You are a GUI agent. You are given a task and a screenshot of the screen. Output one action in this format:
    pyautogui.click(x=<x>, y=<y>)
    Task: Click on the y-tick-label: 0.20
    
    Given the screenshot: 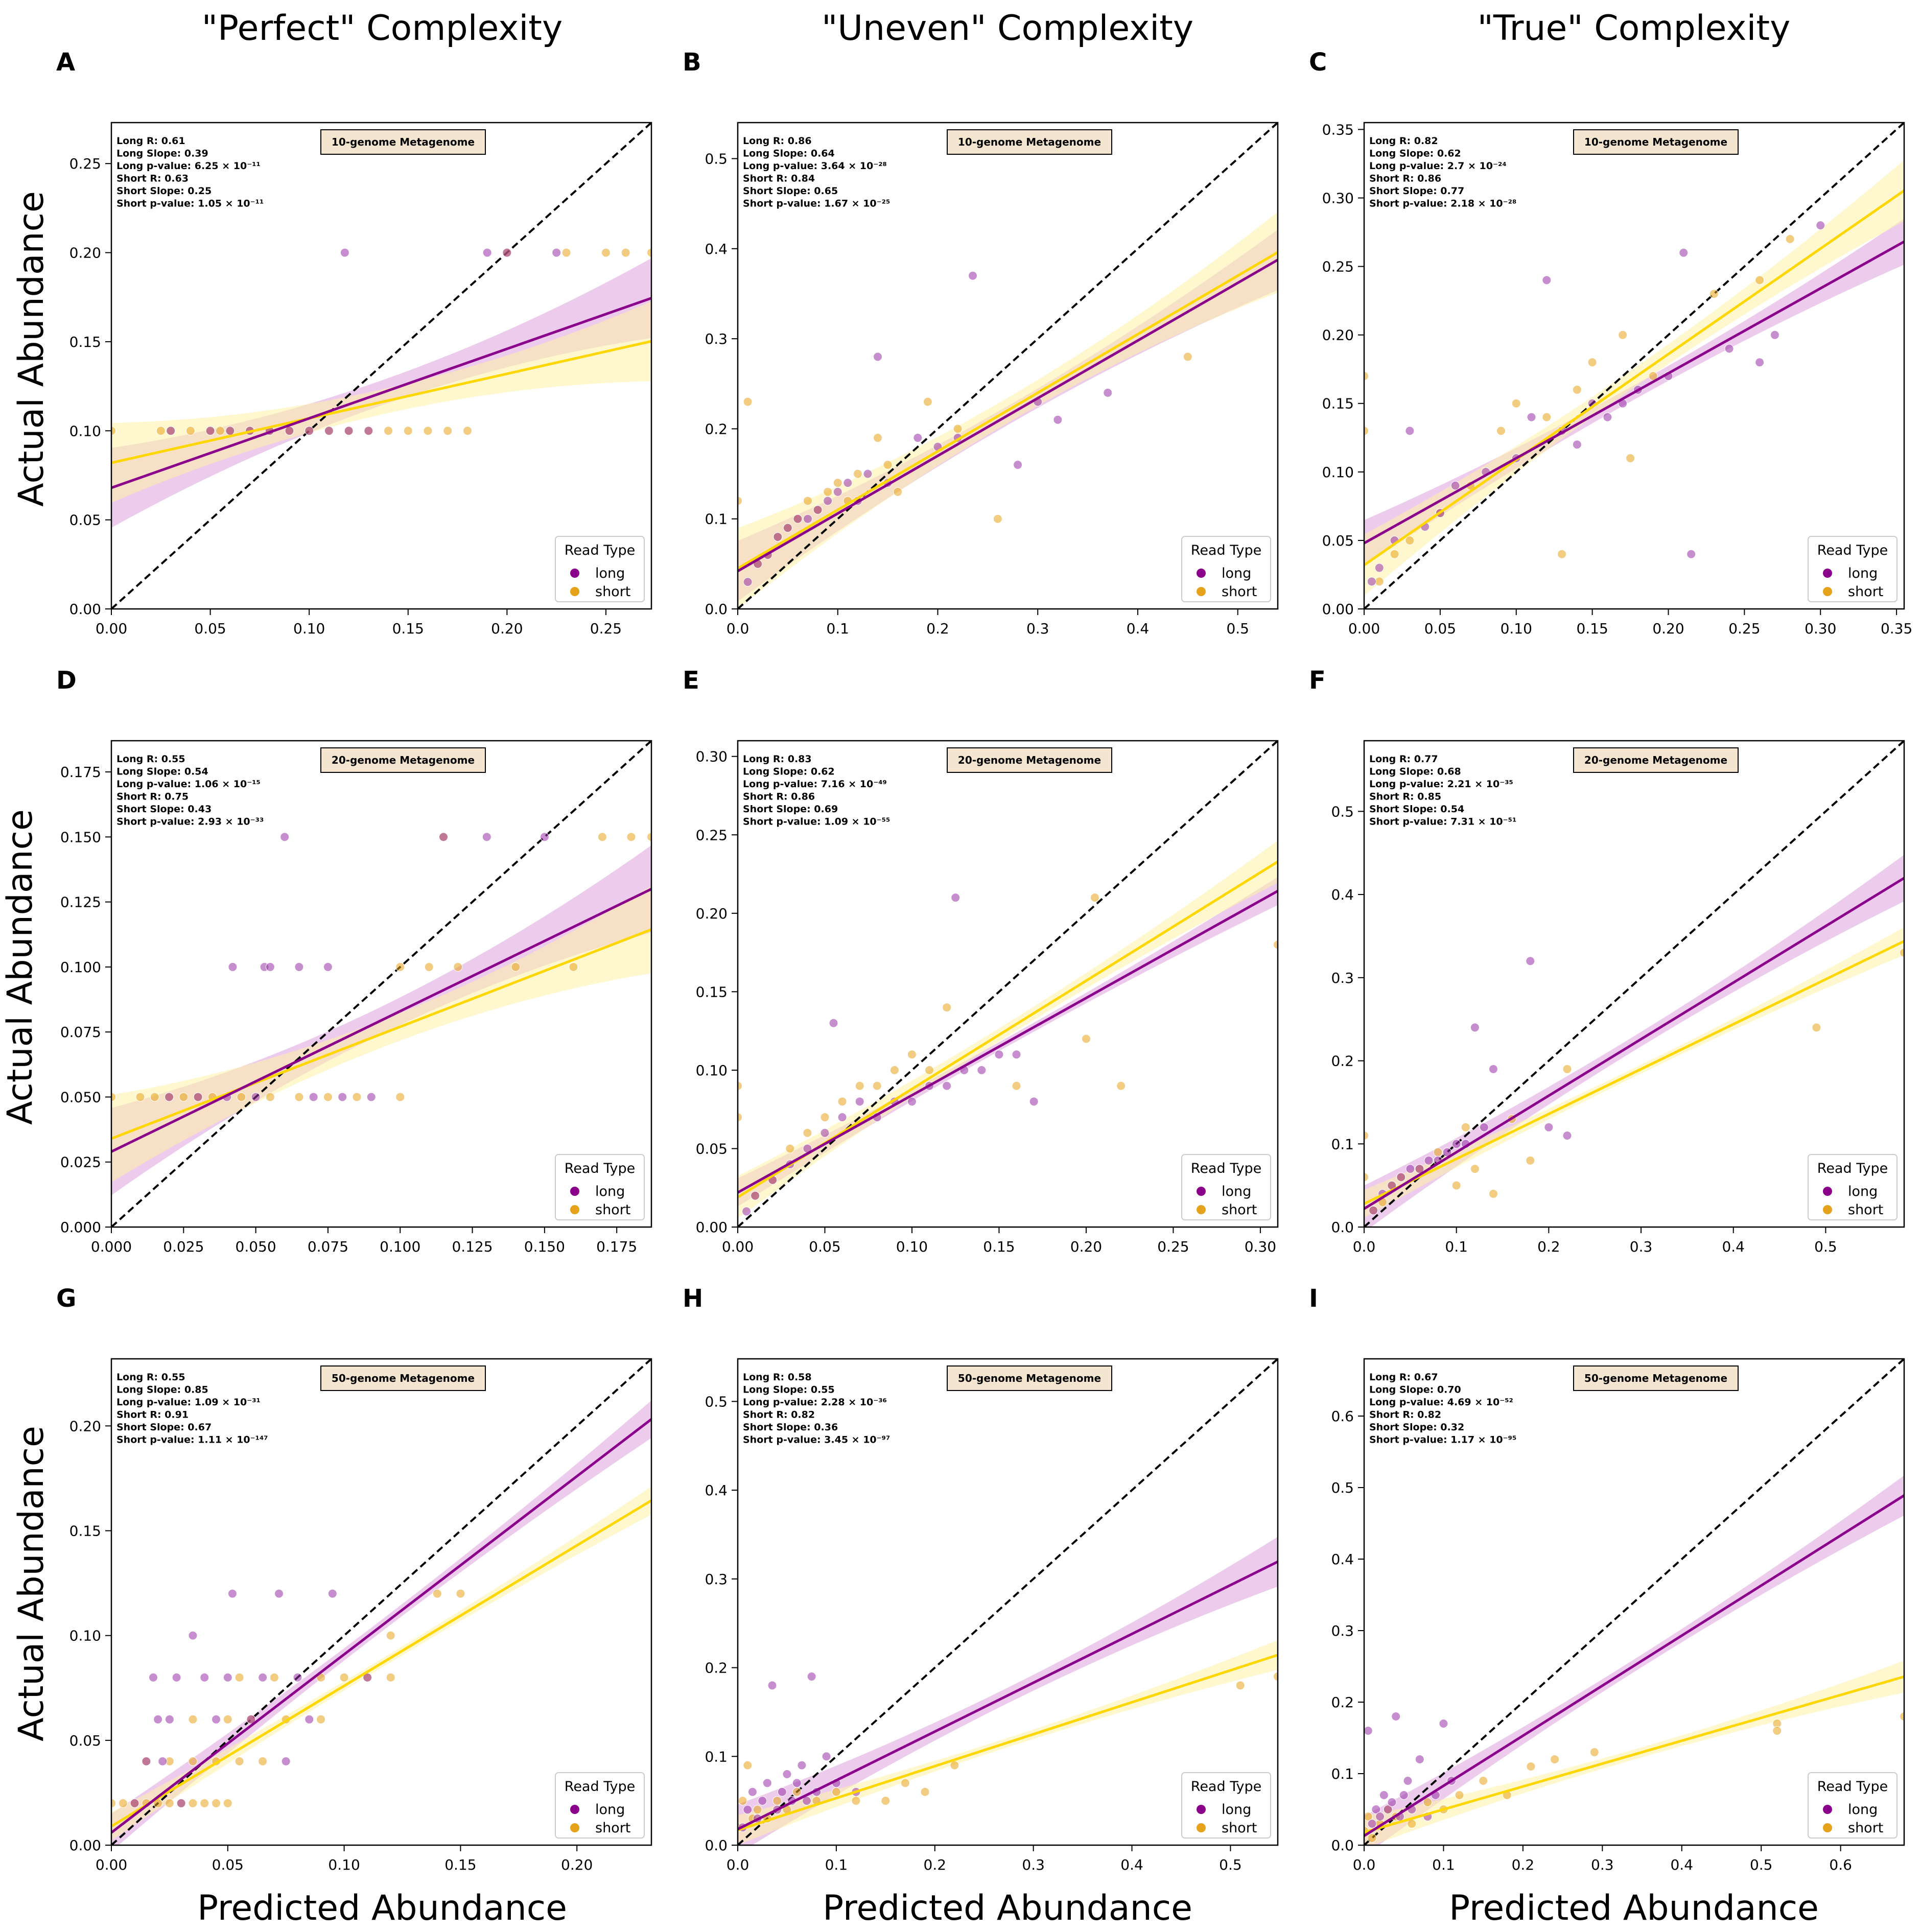 What is the action you would take?
    pyautogui.click(x=712, y=913)
    